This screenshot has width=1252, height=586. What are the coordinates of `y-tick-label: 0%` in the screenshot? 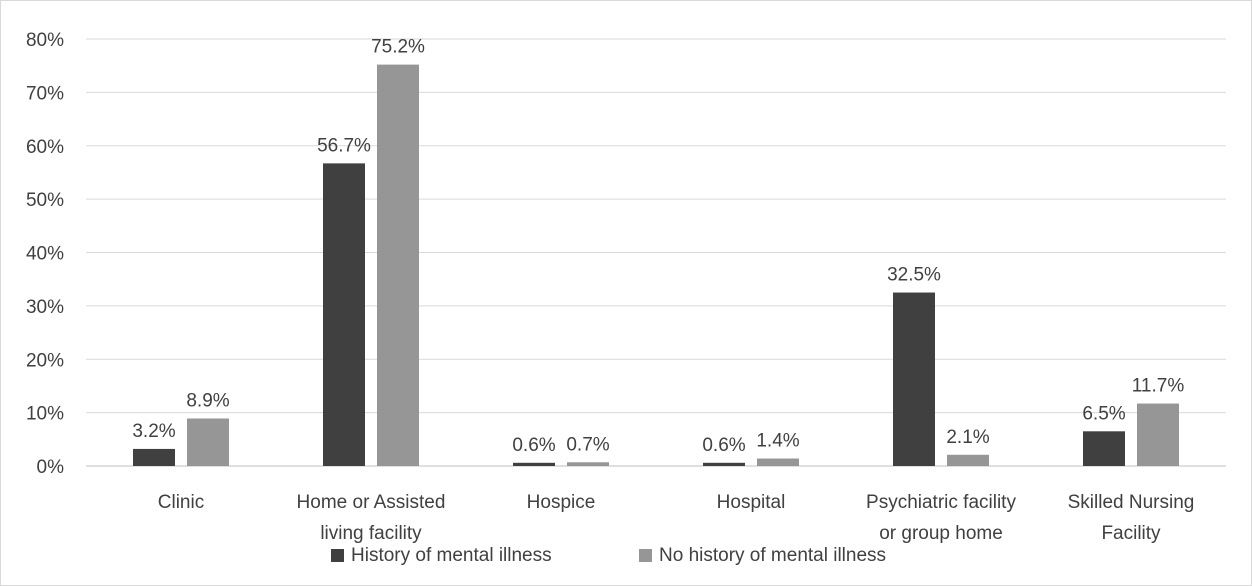 It's located at (51, 467).